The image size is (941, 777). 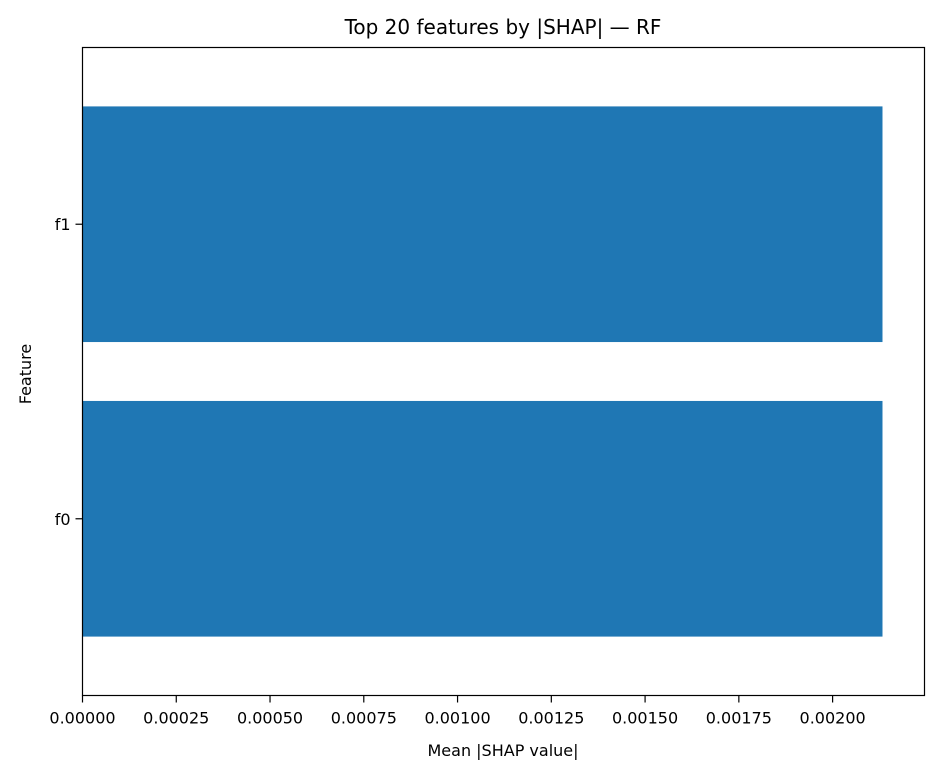 I want to click on x-tick-label: 0.00125, so click(x=551, y=718).